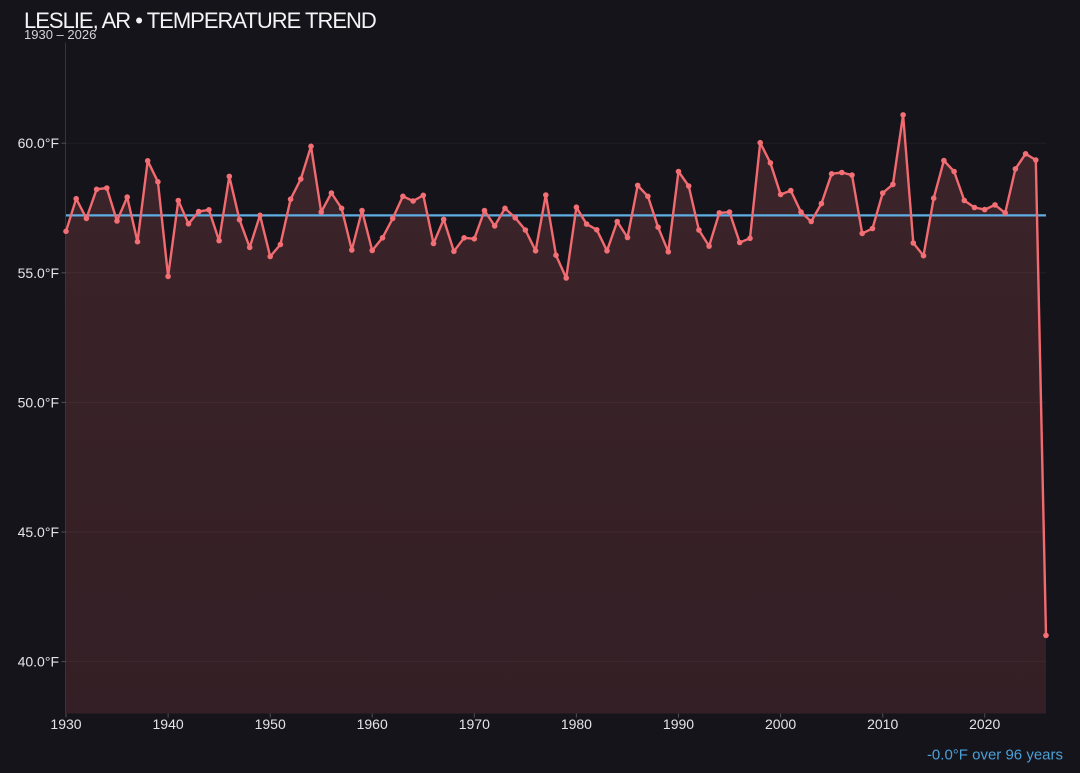  What do you see at coordinates (780, 724) in the screenshot?
I see `svg-text: 2000` at bounding box center [780, 724].